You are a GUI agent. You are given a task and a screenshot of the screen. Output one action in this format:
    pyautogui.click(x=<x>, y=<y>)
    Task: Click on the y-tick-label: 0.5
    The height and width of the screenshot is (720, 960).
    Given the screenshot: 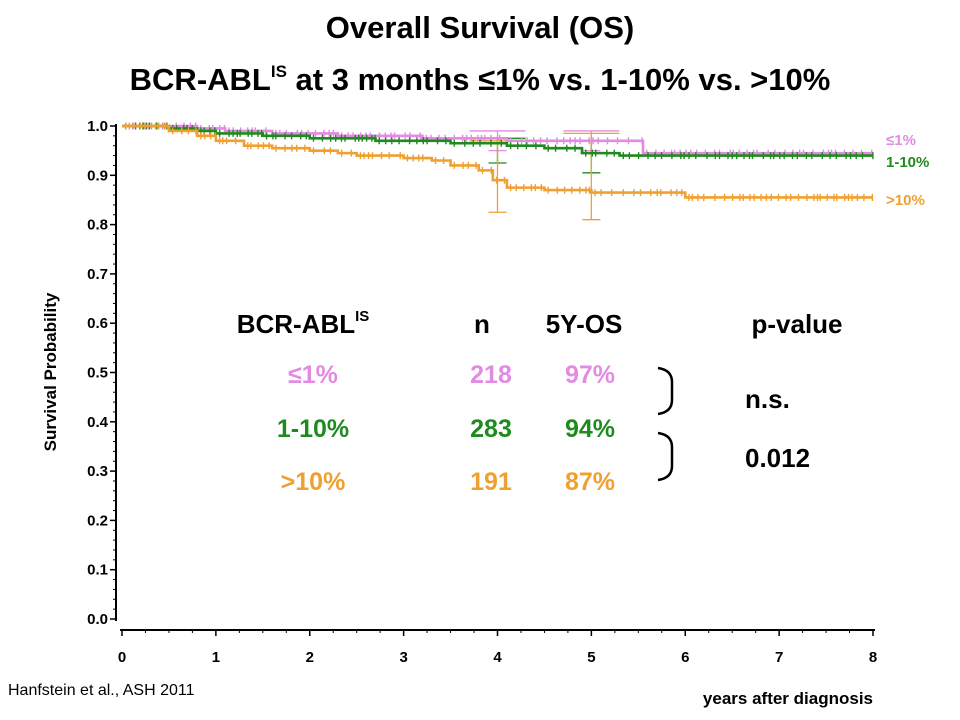 What is the action you would take?
    pyautogui.click(x=97, y=373)
    